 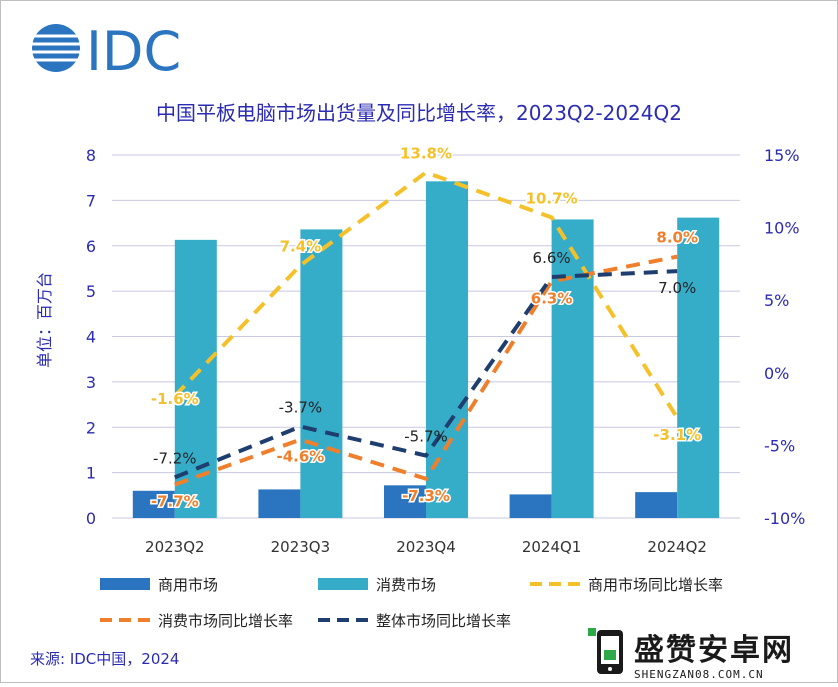 I want to click on data-label: 7.0%, so click(x=677, y=288).